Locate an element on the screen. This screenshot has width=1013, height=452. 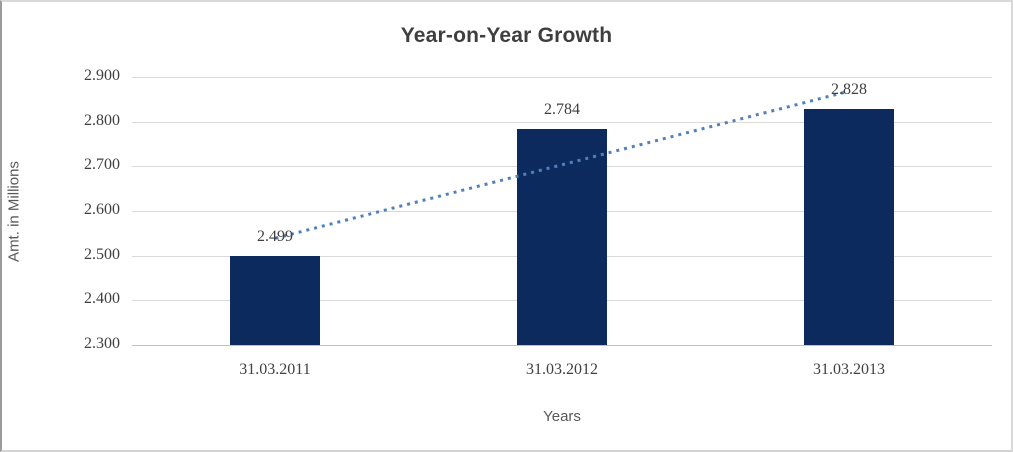
y-tick-label: 2.800 is located at coordinates (102, 120).